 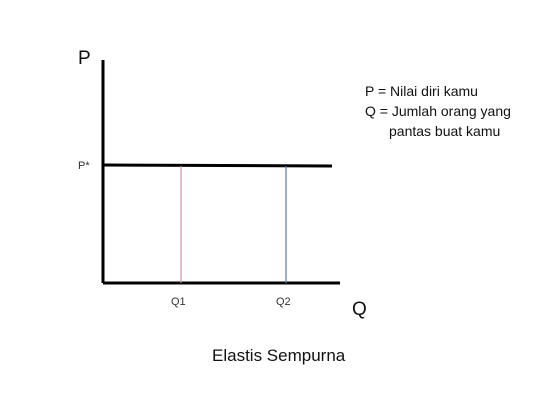 What do you see at coordinates (84, 58) in the screenshot?
I see `y-axis-label: P` at bounding box center [84, 58].